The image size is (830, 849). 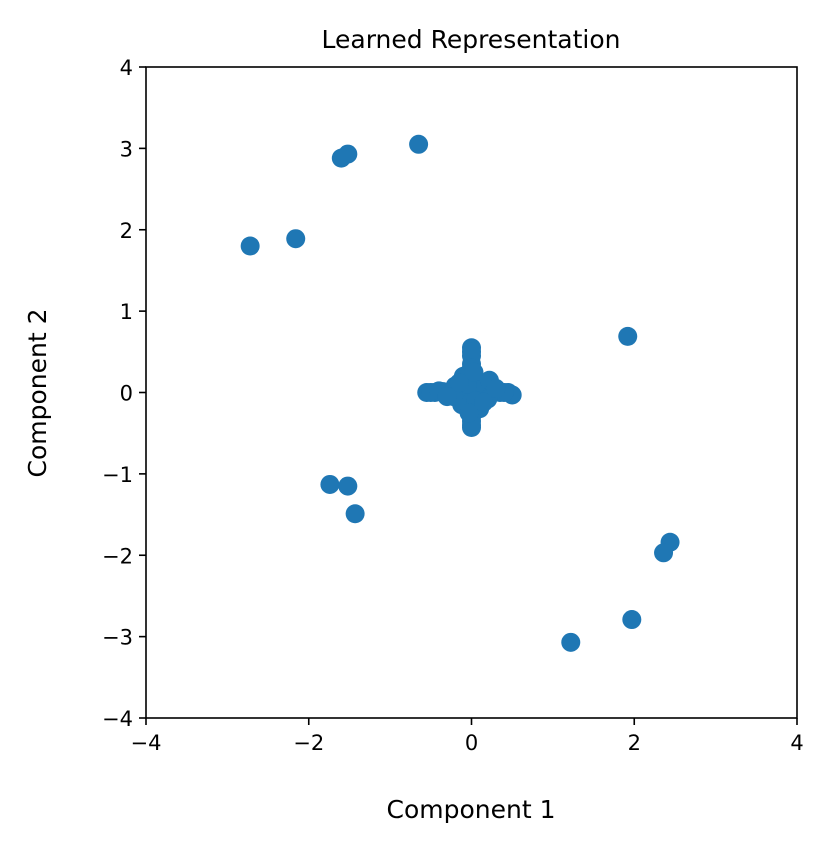 I want to click on y-tick-label: −2, so click(x=117, y=556).